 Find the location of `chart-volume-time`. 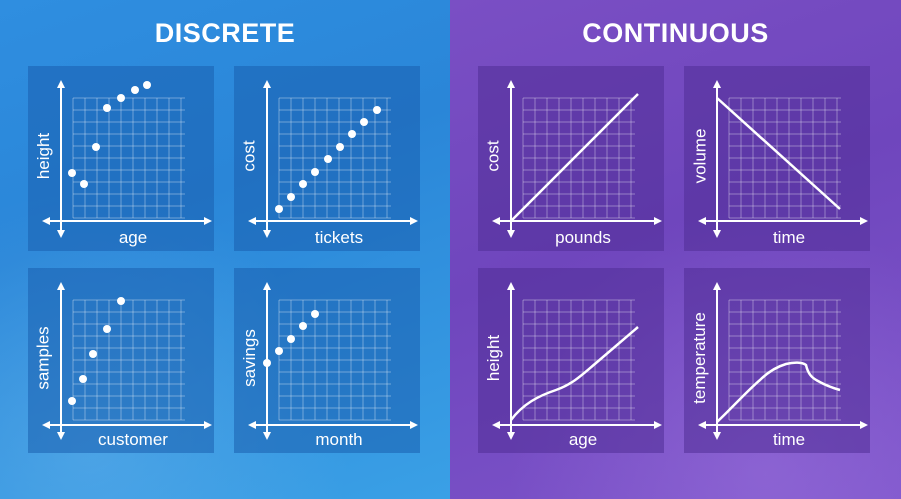

chart-volume-time is located at coordinates (783, 159).